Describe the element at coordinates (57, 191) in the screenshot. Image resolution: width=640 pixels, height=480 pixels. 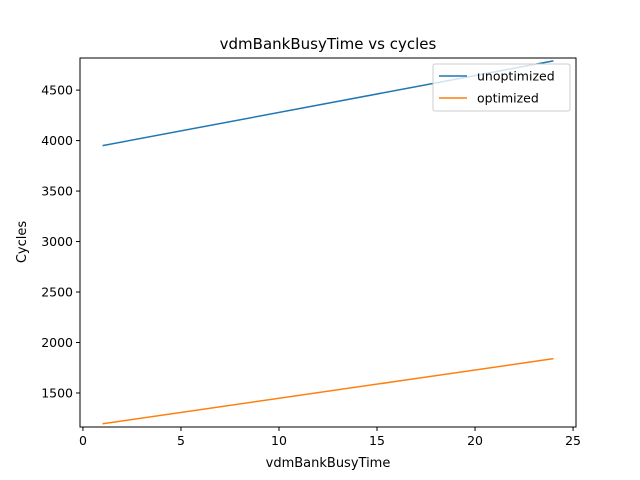
I see `y-tick-label: 3500` at that location.